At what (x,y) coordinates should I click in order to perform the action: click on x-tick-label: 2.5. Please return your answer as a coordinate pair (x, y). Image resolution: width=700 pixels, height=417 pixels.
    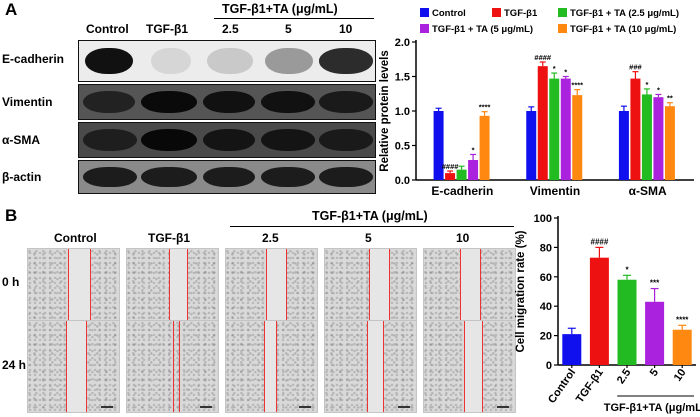
    Looking at the image, I should click on (624, 376).